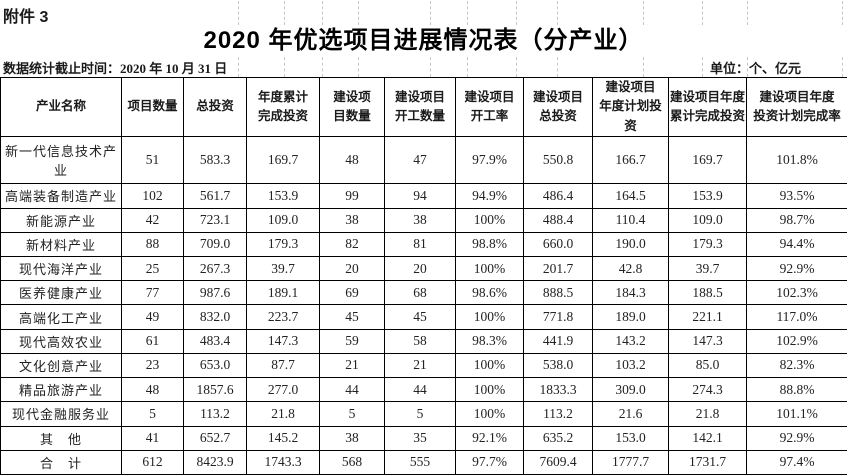 This screenshot has width=847, height=476. I want to click on value-cell: 583.3, so click(215, 160).